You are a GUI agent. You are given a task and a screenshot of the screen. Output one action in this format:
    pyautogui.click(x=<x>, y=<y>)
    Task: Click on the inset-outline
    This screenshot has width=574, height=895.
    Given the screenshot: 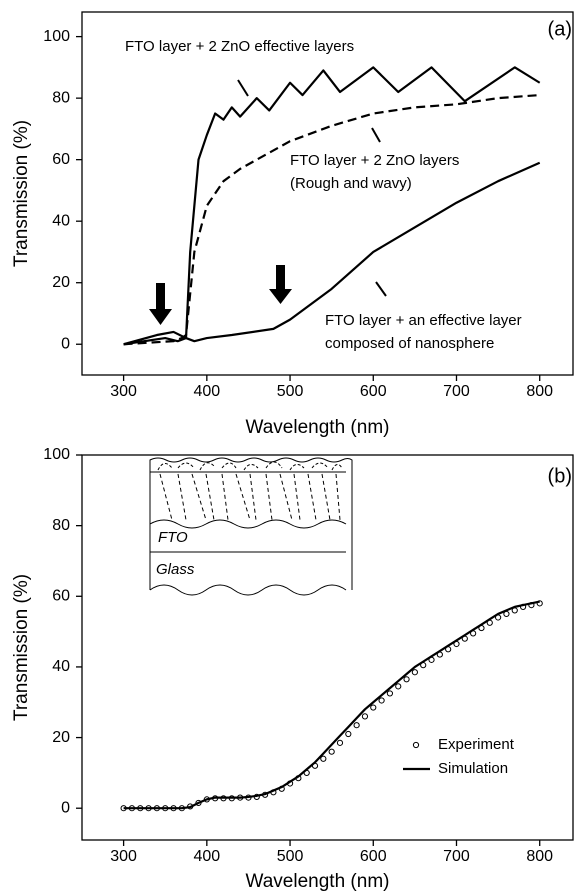 What is the action you would take?
    pyautogui.click(x=251, y=523)
    